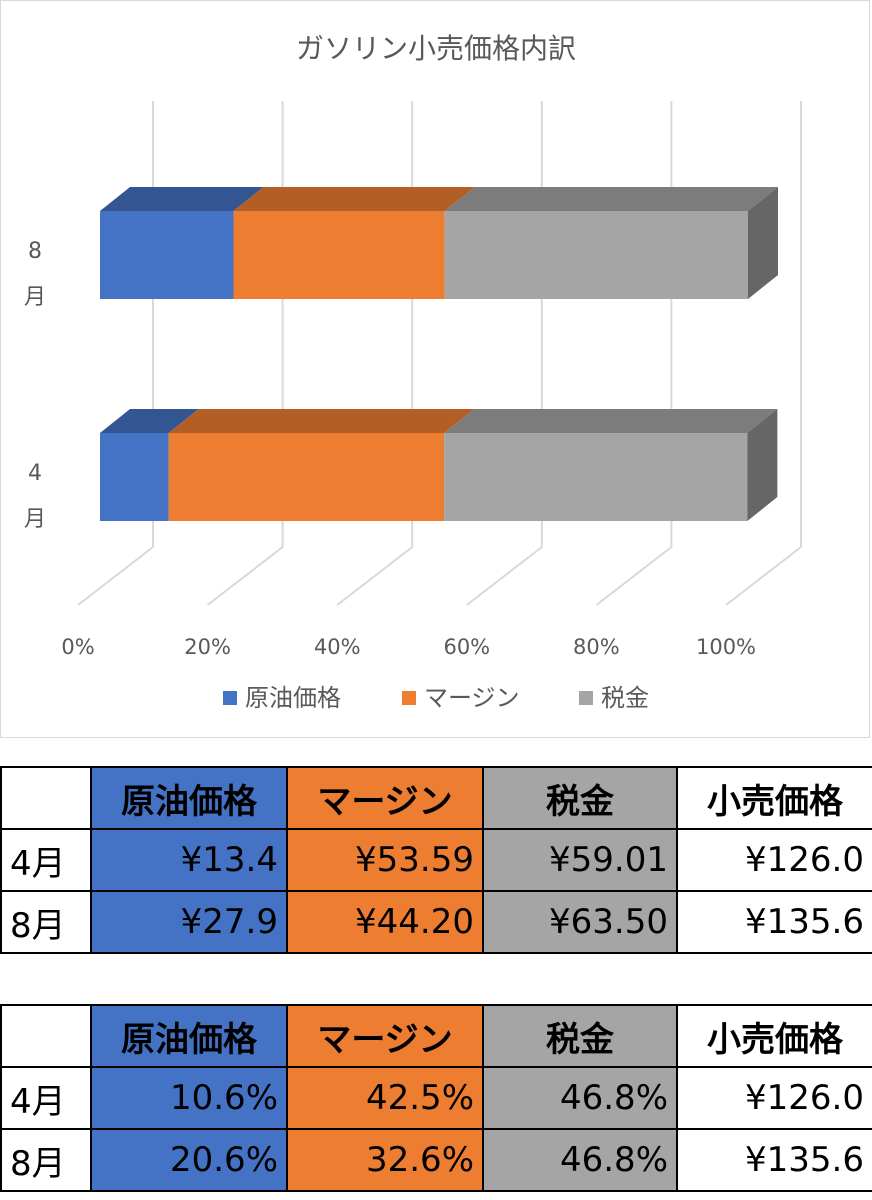 The width and height of the screenshot is (872, 1200). What do you see at coordinates (726, 647) in the screenshot?
I see `x-tick-label: 100%` at bounding box center [726, 647].